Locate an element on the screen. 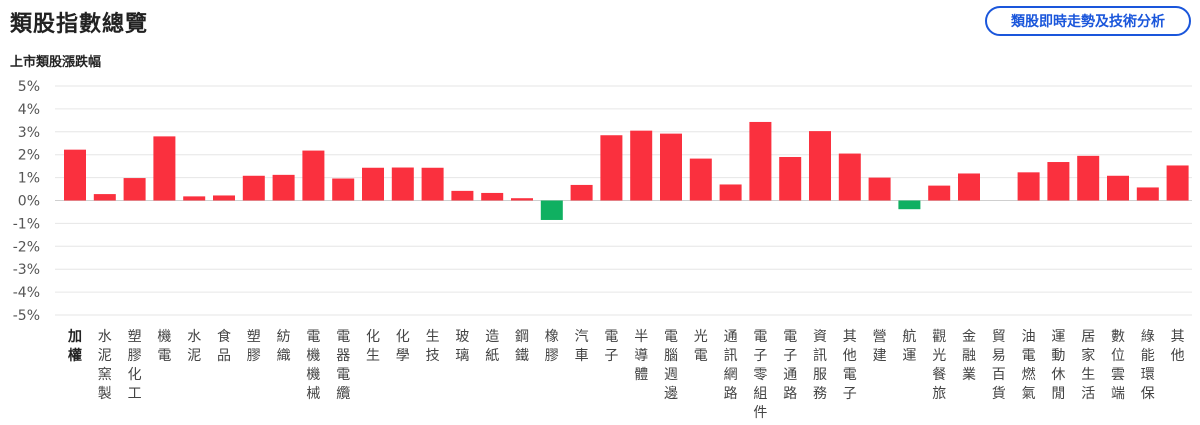 The width and height of the screenshot is (1200, 425). x-tick-label: 汽 is located at coordinates (582, 337).